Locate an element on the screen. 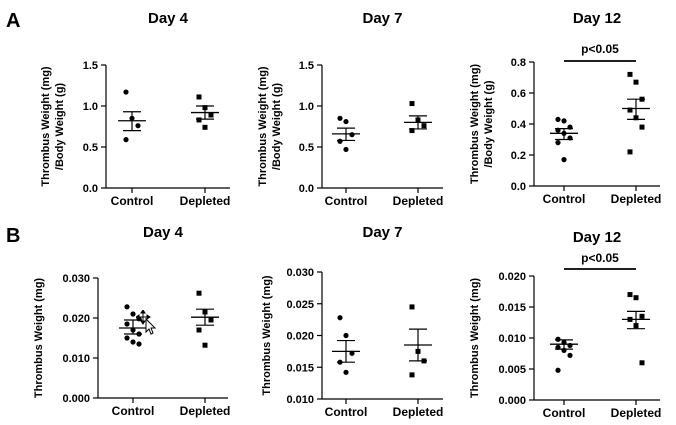 This screenshot has height=425, width=676. y-tick-label: 0.5 is located at coordinates (306, 148).